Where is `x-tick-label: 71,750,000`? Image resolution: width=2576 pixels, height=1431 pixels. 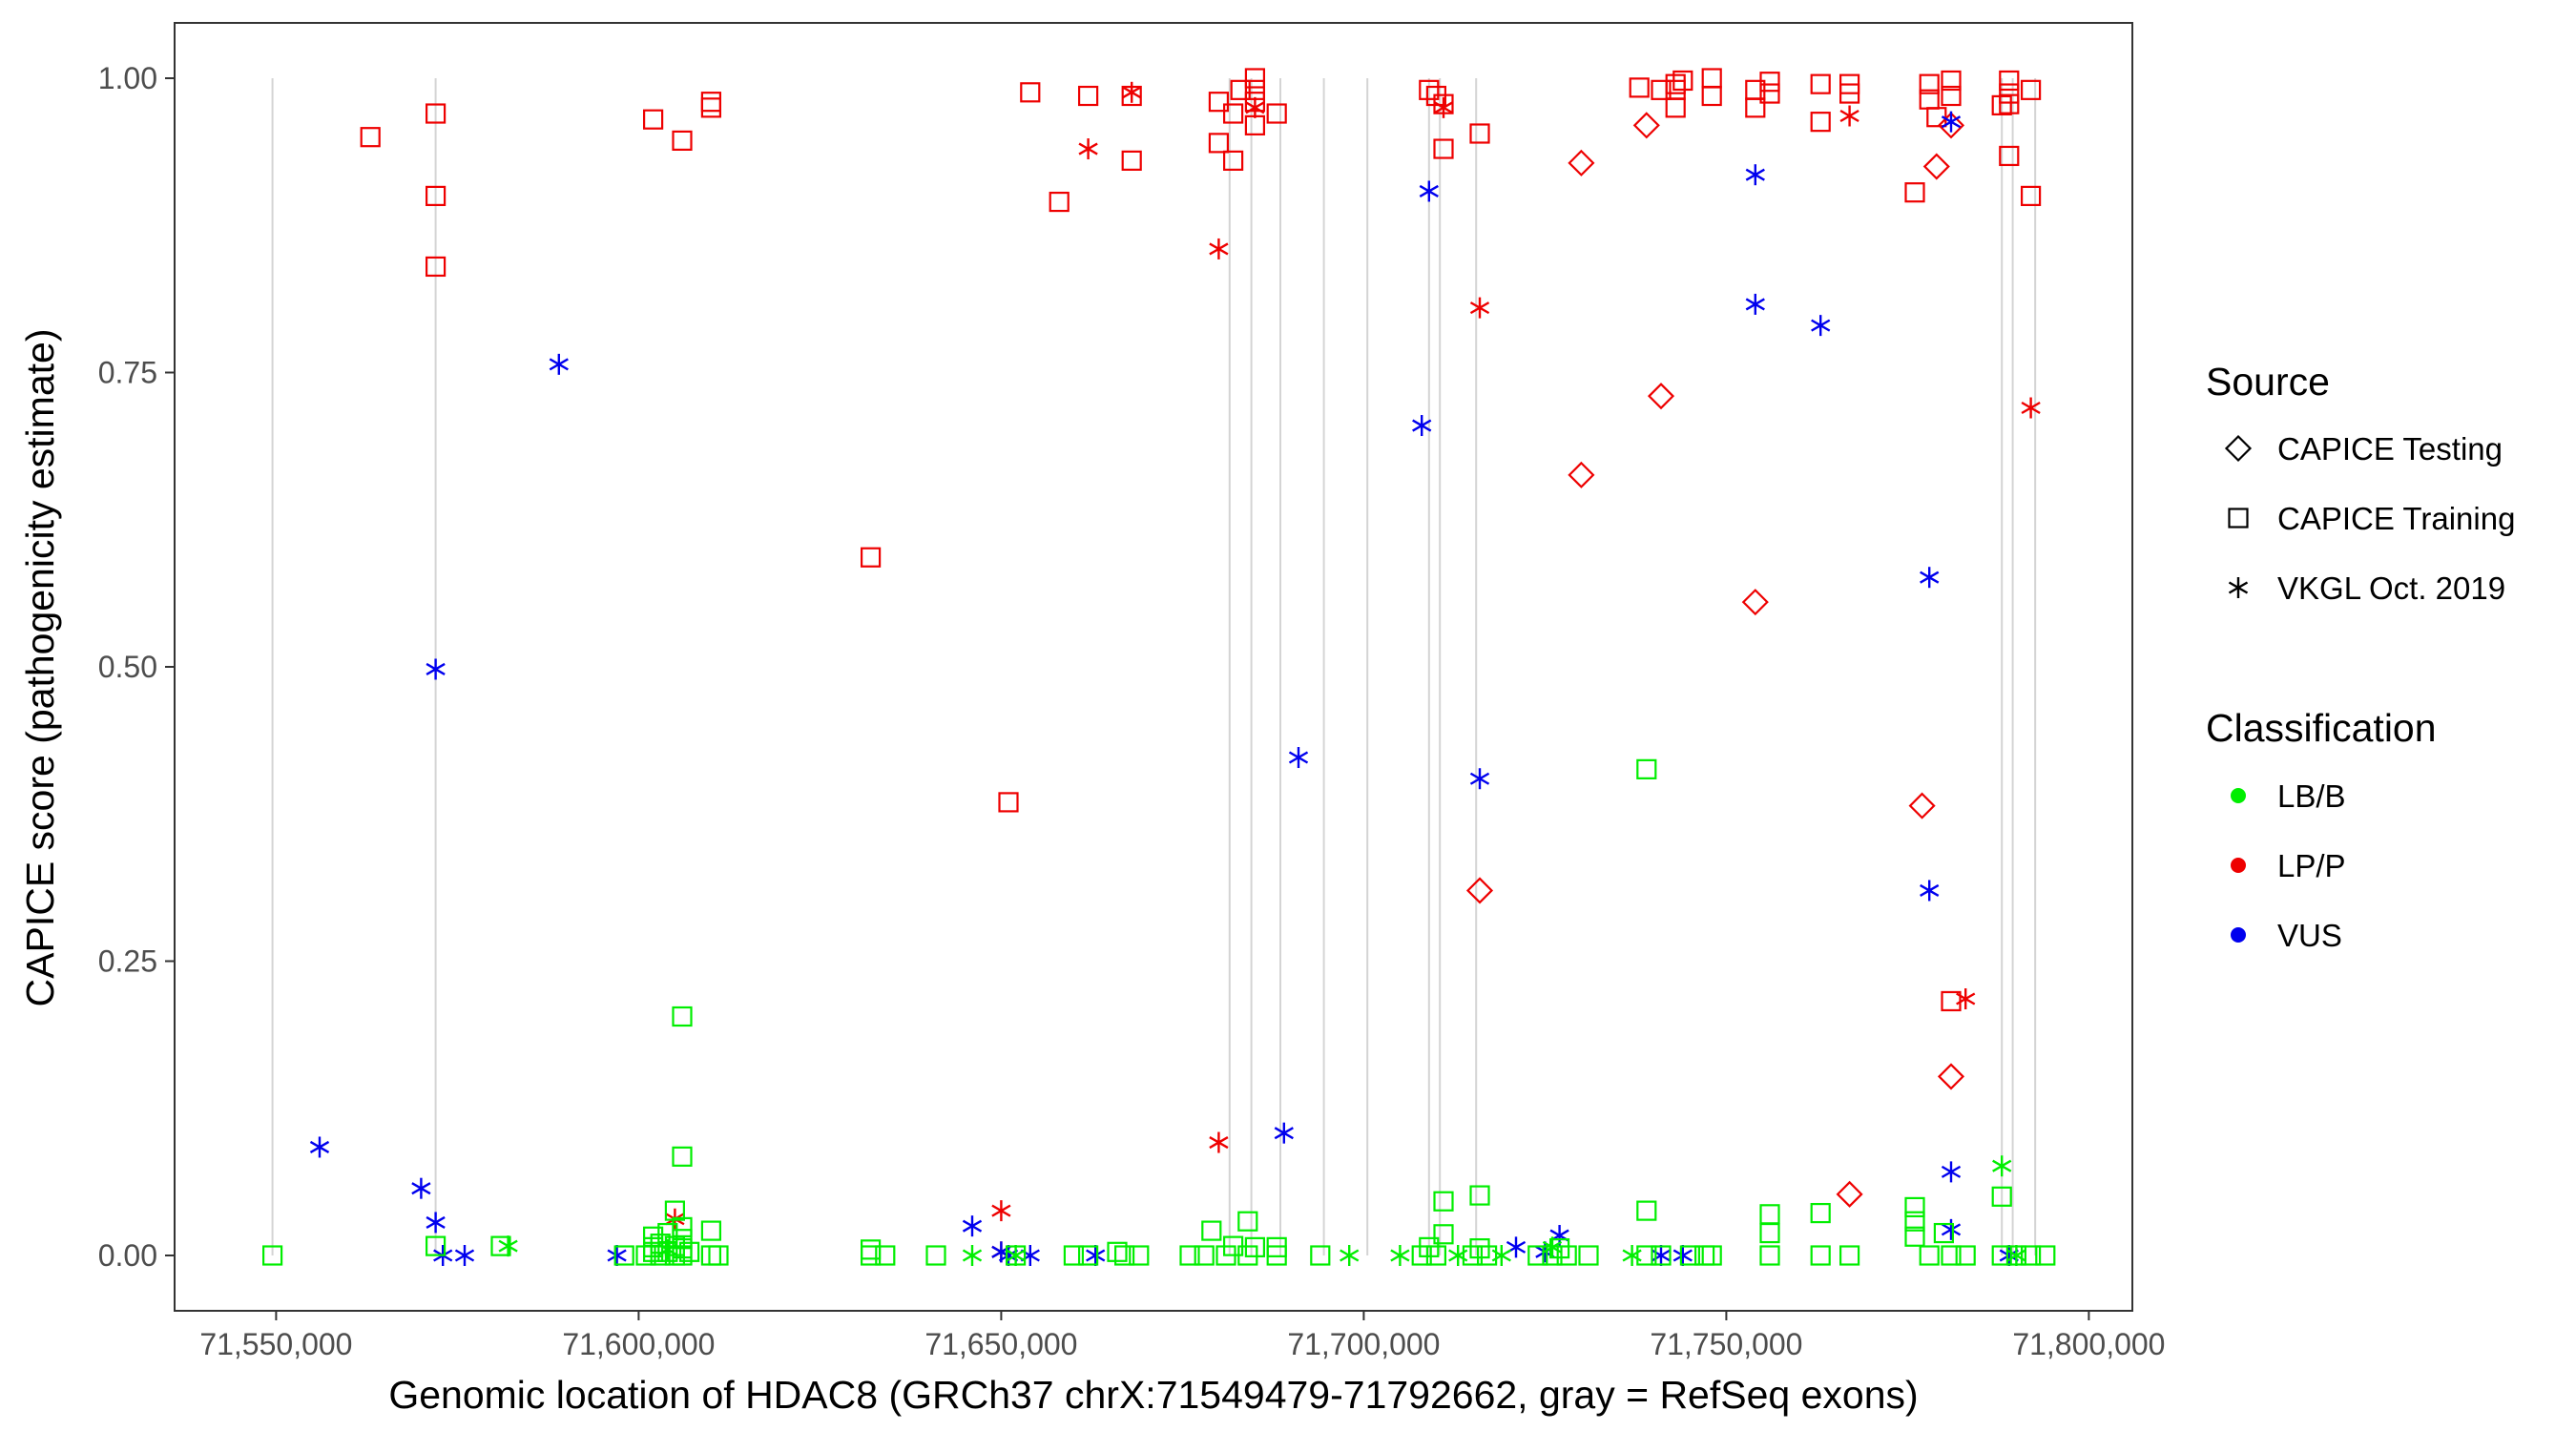 x-tick-label: 71,750,000 is located at coordinates (1726, 1344).